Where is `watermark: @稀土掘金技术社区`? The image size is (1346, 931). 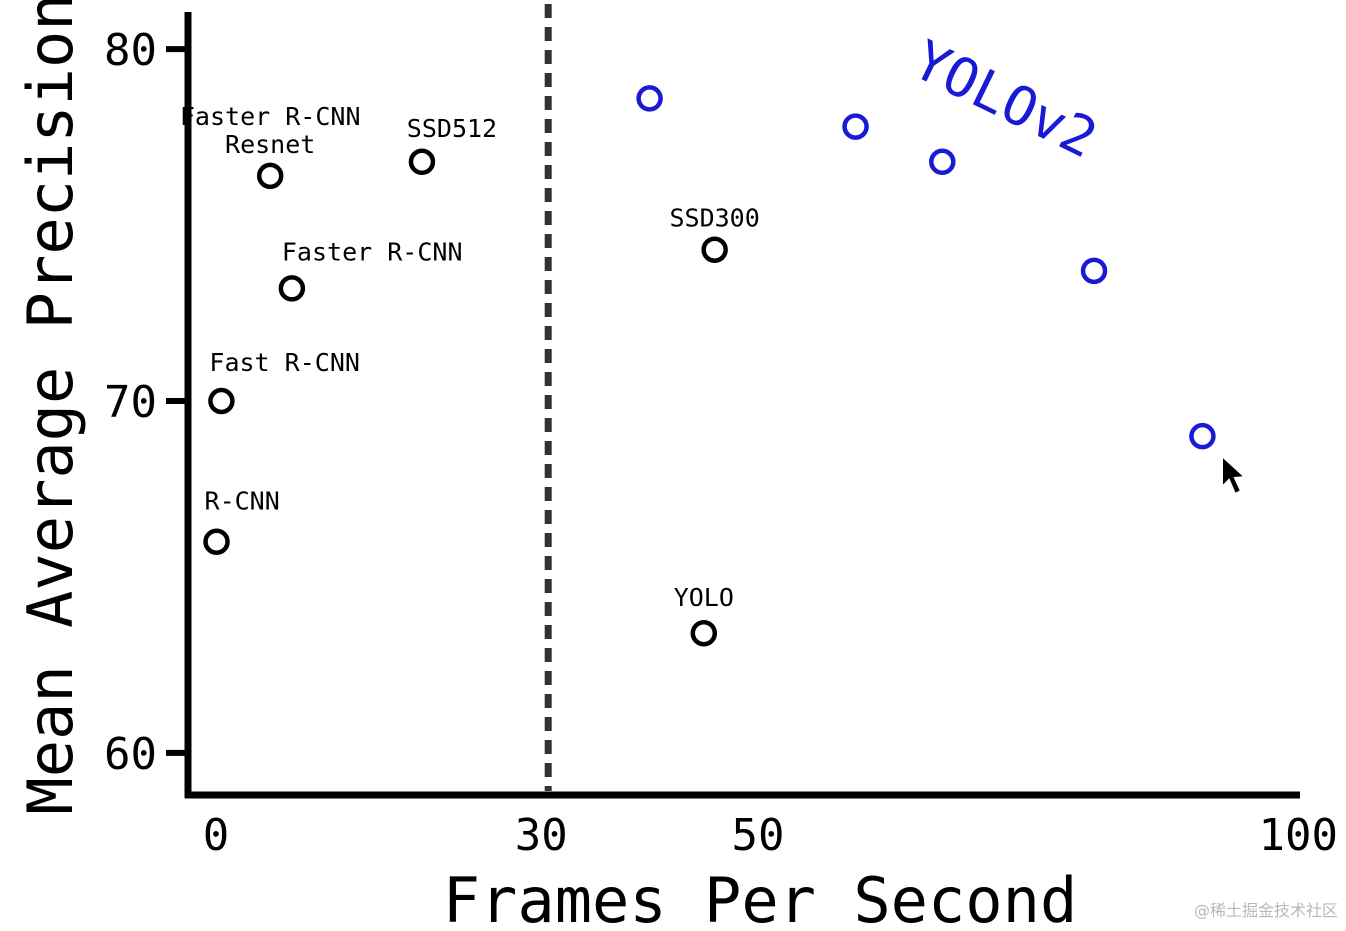
watermark: @稀土掘金技术社区 is located at coordinates (1265, 910).